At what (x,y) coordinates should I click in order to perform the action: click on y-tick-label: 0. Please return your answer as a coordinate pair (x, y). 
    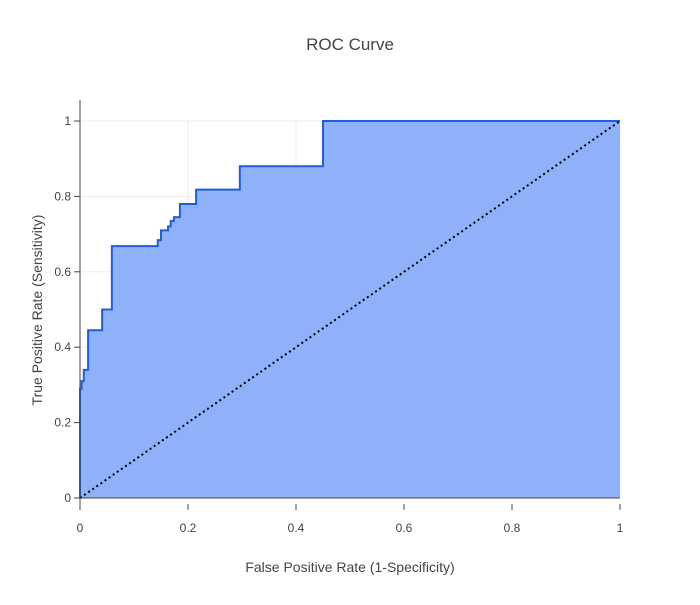
    Looking at the image, I should click on (67, 498).